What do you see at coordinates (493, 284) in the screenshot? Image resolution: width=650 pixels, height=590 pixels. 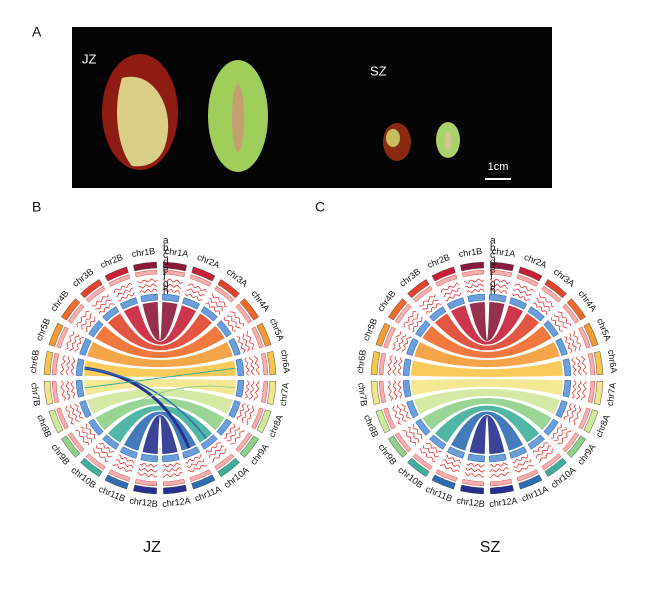 I see `track-letter: g` at bounding box center [493, 284].